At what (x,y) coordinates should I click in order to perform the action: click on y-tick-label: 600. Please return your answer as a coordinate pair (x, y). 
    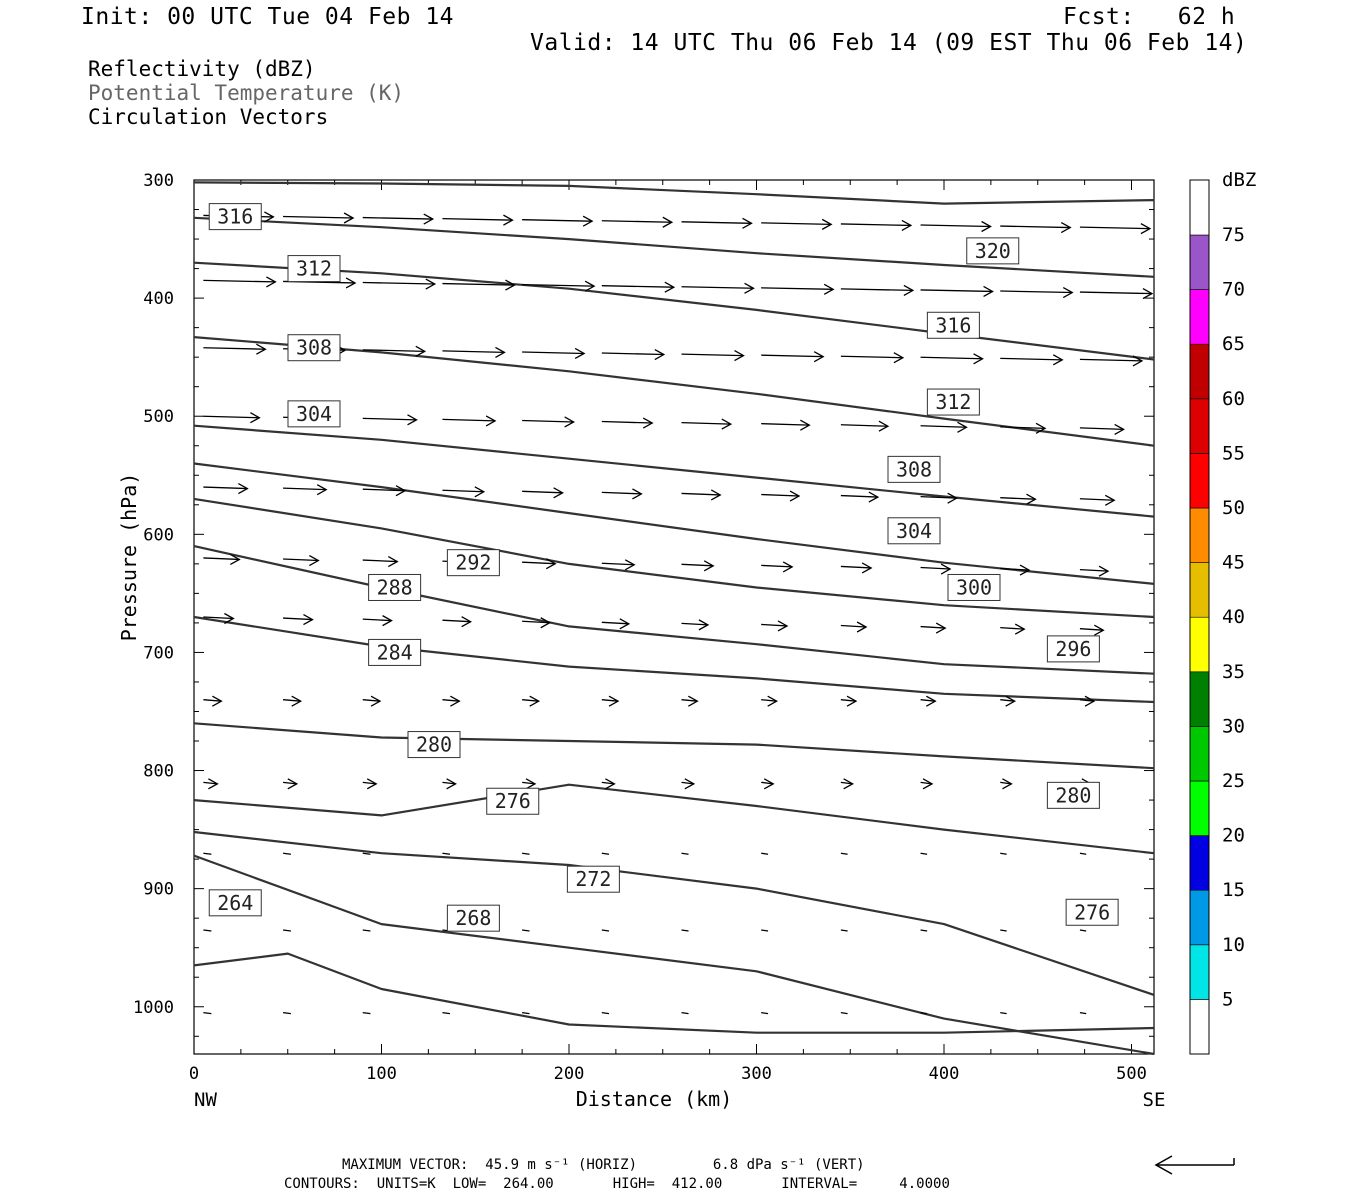
    Looking at the image, I should click on (158, 535).